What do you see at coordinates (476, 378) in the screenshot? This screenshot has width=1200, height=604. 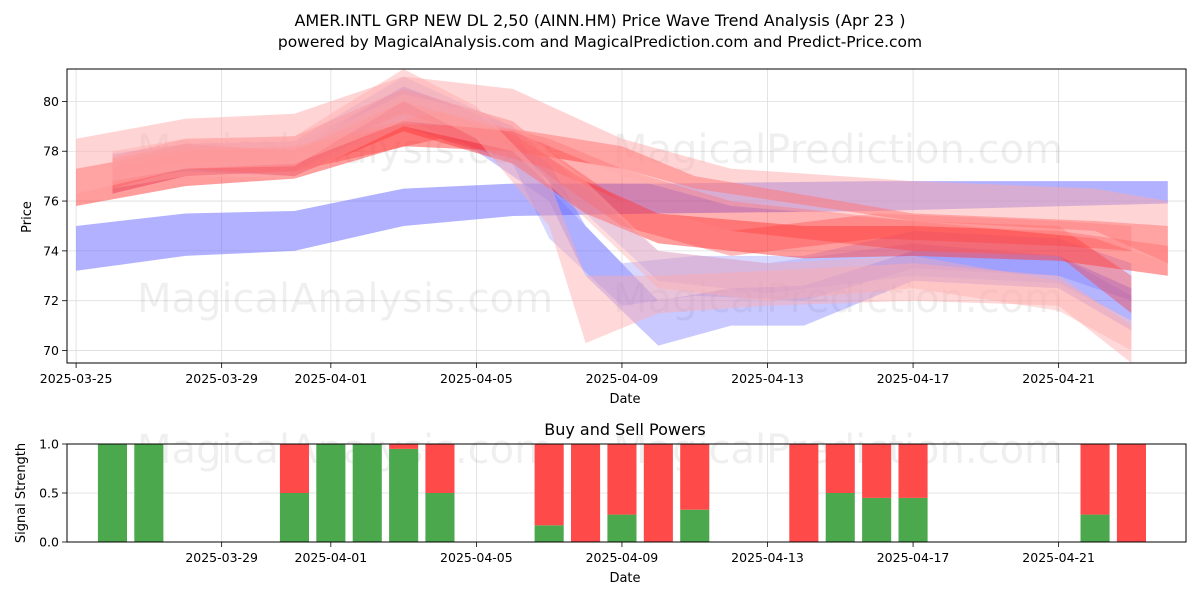 I see `top-x-tick-label: 2025-04-05` at bounding box center [476, 378].